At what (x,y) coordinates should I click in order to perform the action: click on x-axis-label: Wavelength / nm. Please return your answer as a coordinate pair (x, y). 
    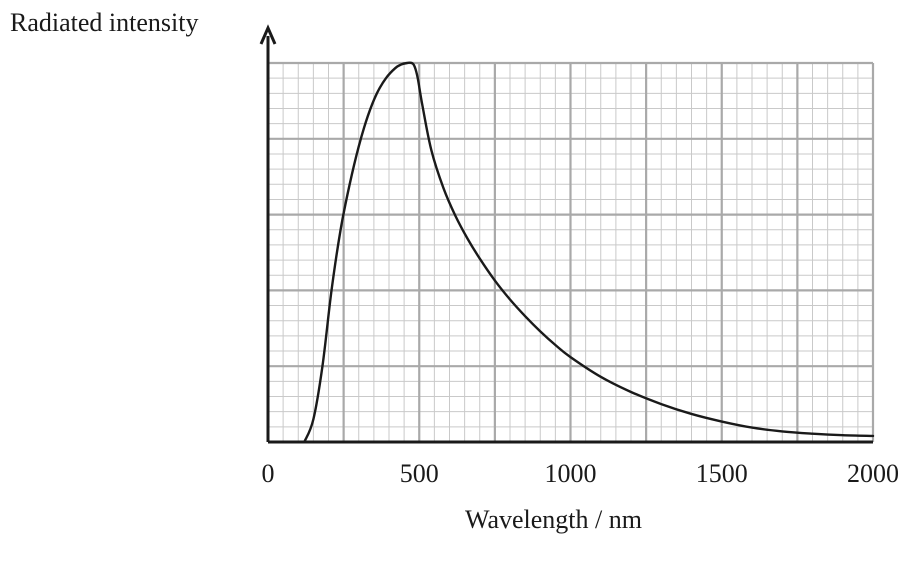
    Looking at the image, I should click on (553, 519).